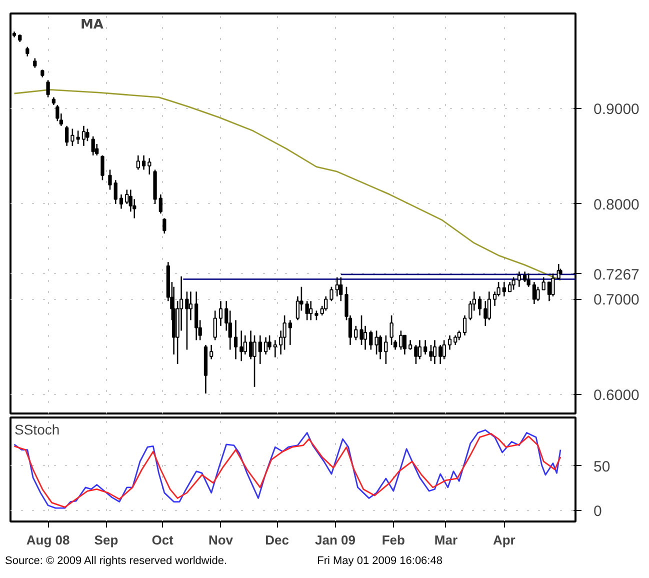 The image size is (649, 578). What do you see at coordinates (48, 540) in the screenshot?
I see `x-tick-label: Aug 08` at bounding box center [48, 540].